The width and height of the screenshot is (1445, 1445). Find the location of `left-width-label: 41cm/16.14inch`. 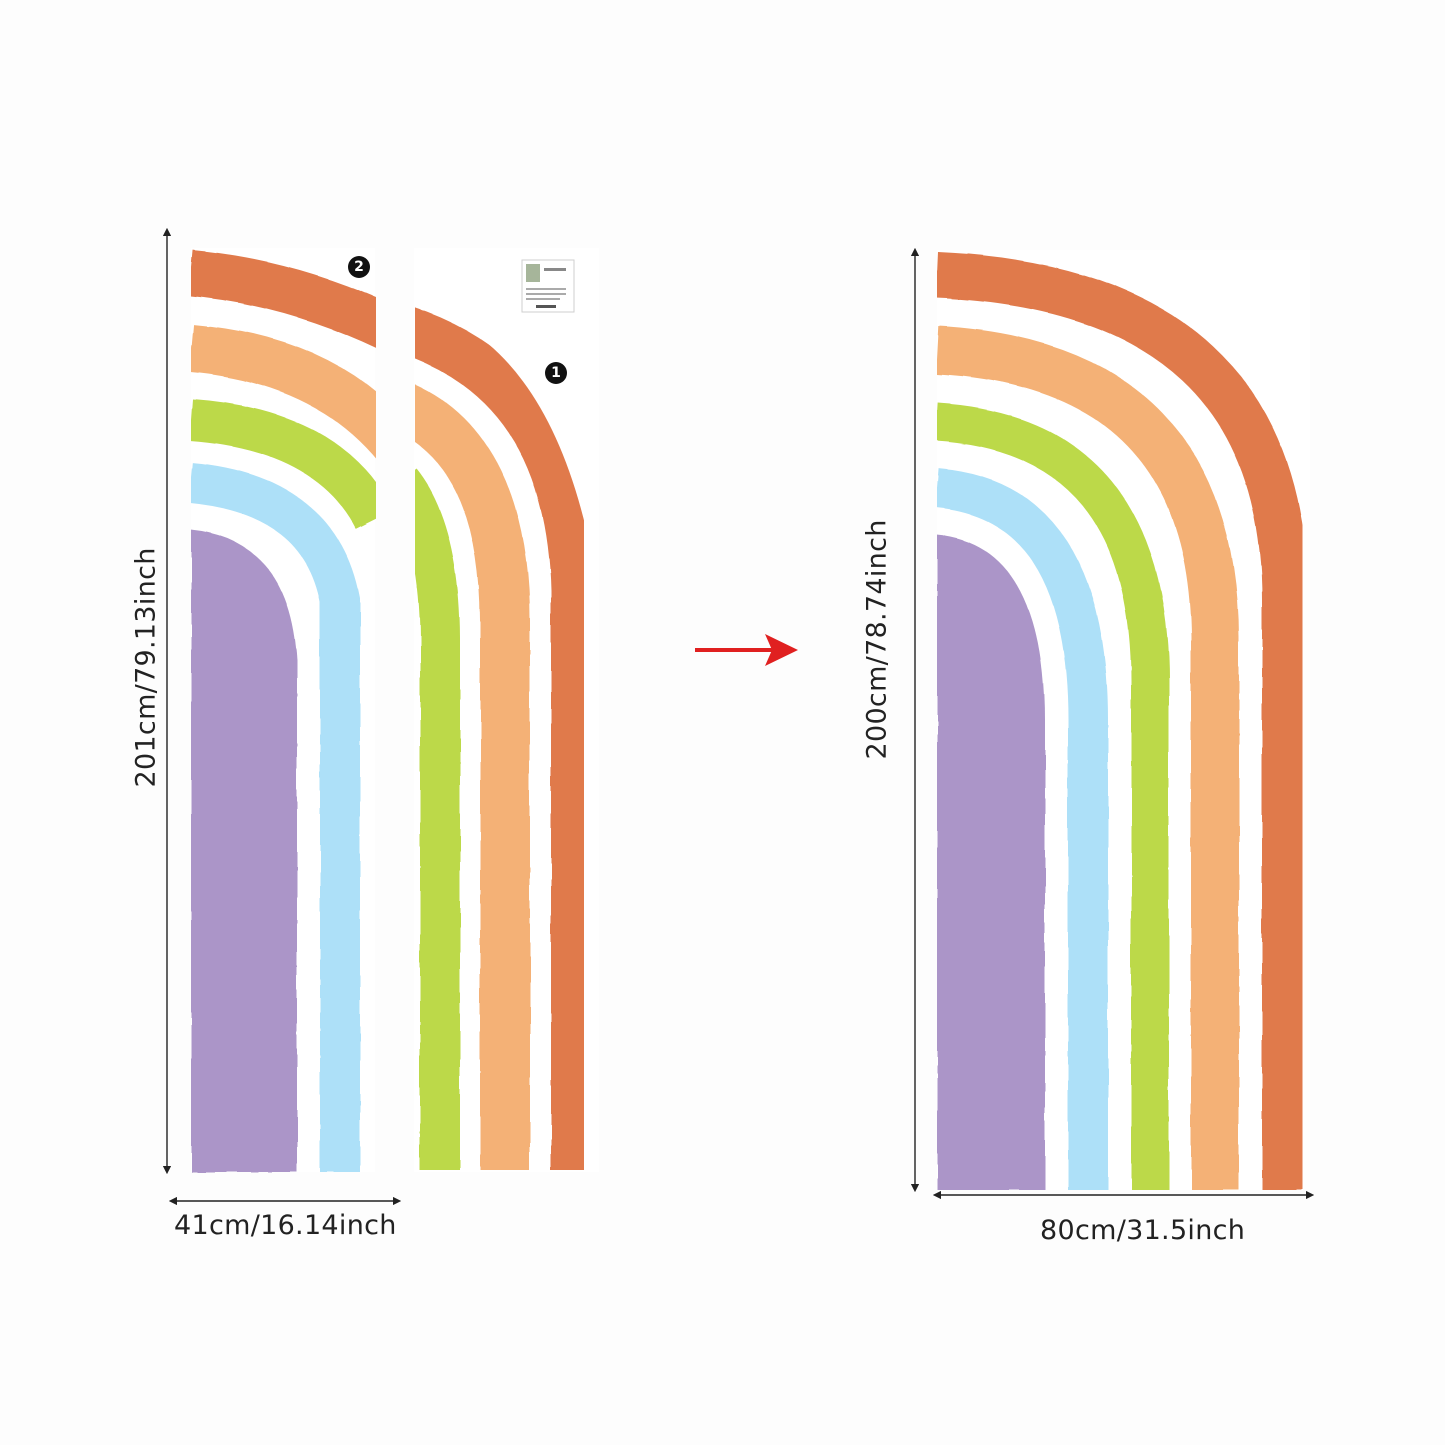

left-width-label: 41cm/16.14inch is located at coordinates (285, 1225).